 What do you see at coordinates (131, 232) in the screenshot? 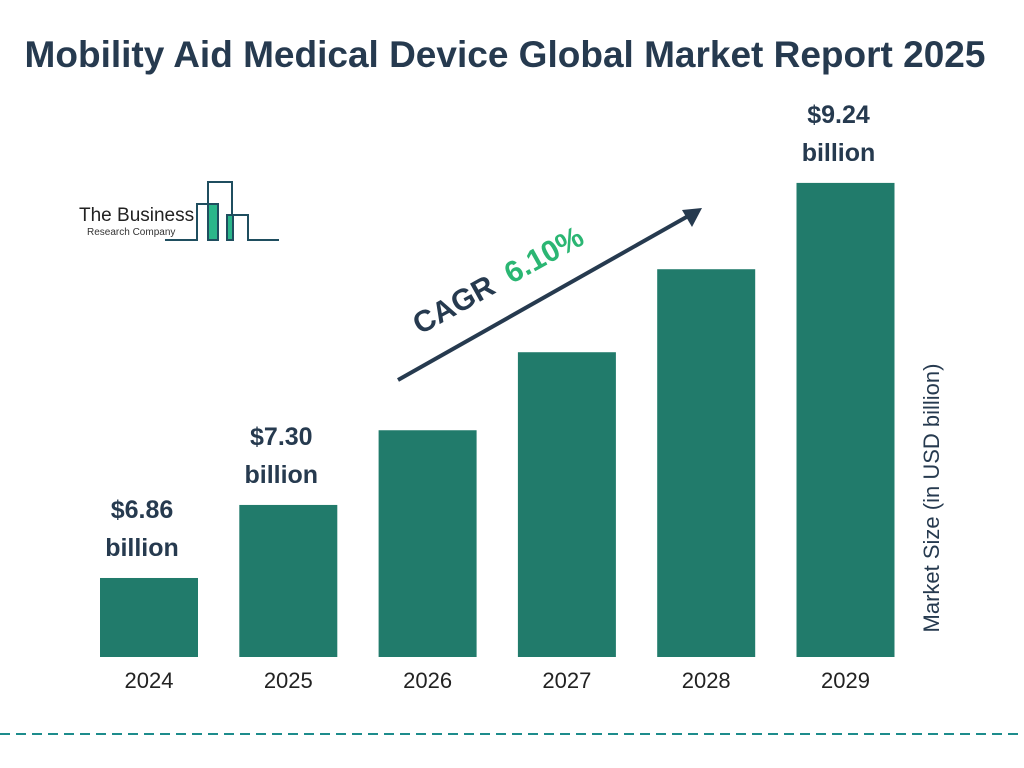
I see `logo-subtext: Research Company` at bounding box center [131, 232].